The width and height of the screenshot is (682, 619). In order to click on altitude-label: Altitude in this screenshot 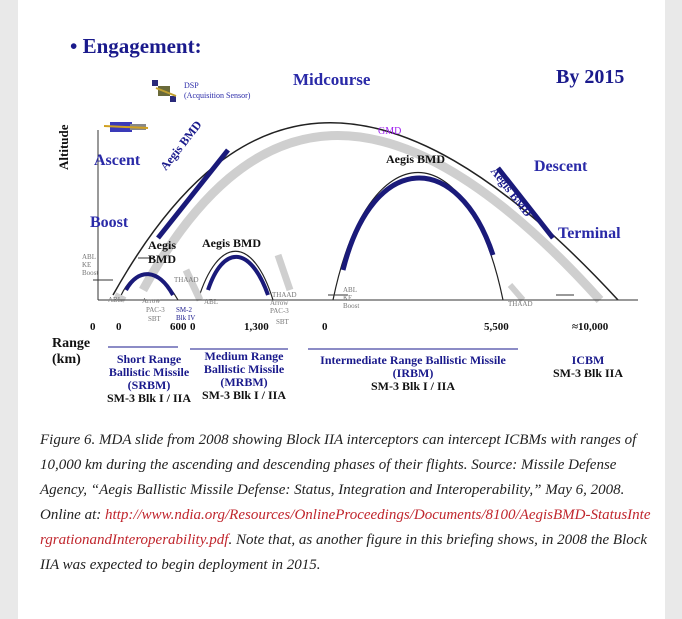, I will do `click(63, 147)`.